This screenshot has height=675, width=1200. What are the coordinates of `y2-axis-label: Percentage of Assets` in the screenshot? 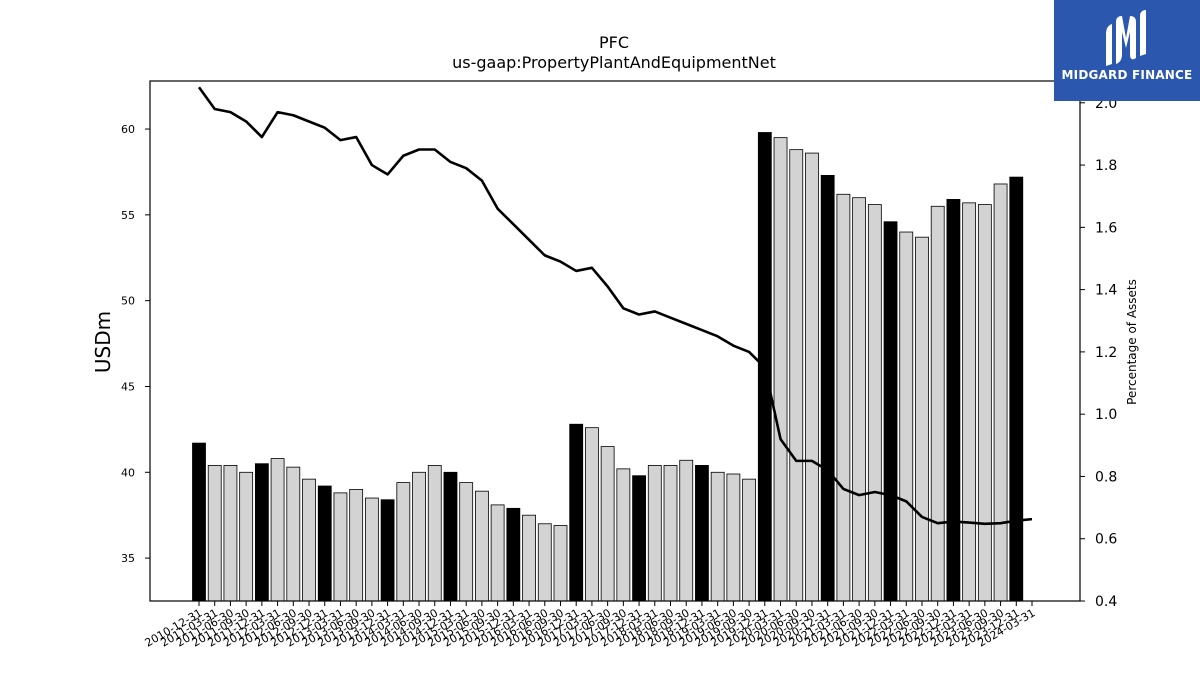 It's located at (1132, 342).